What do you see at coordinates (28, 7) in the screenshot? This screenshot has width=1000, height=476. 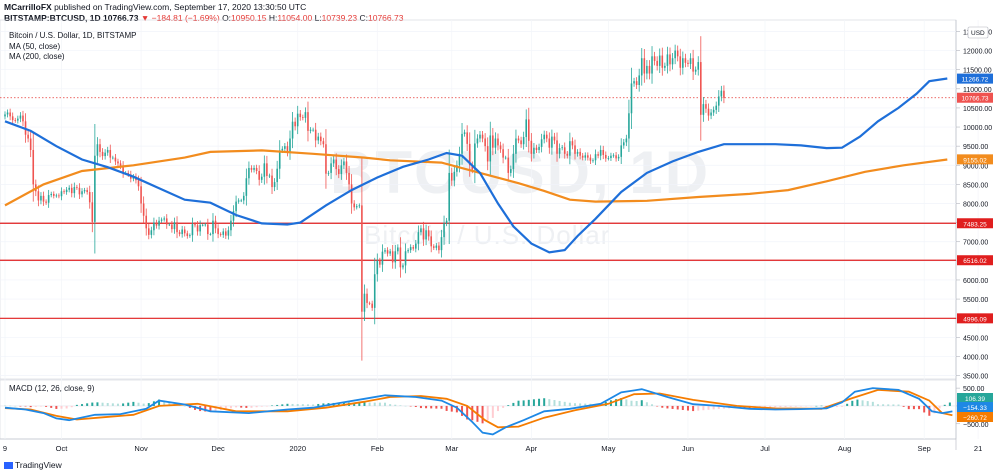 I see `author-name: MCarrilloFX` at bounding box center [28, 7].